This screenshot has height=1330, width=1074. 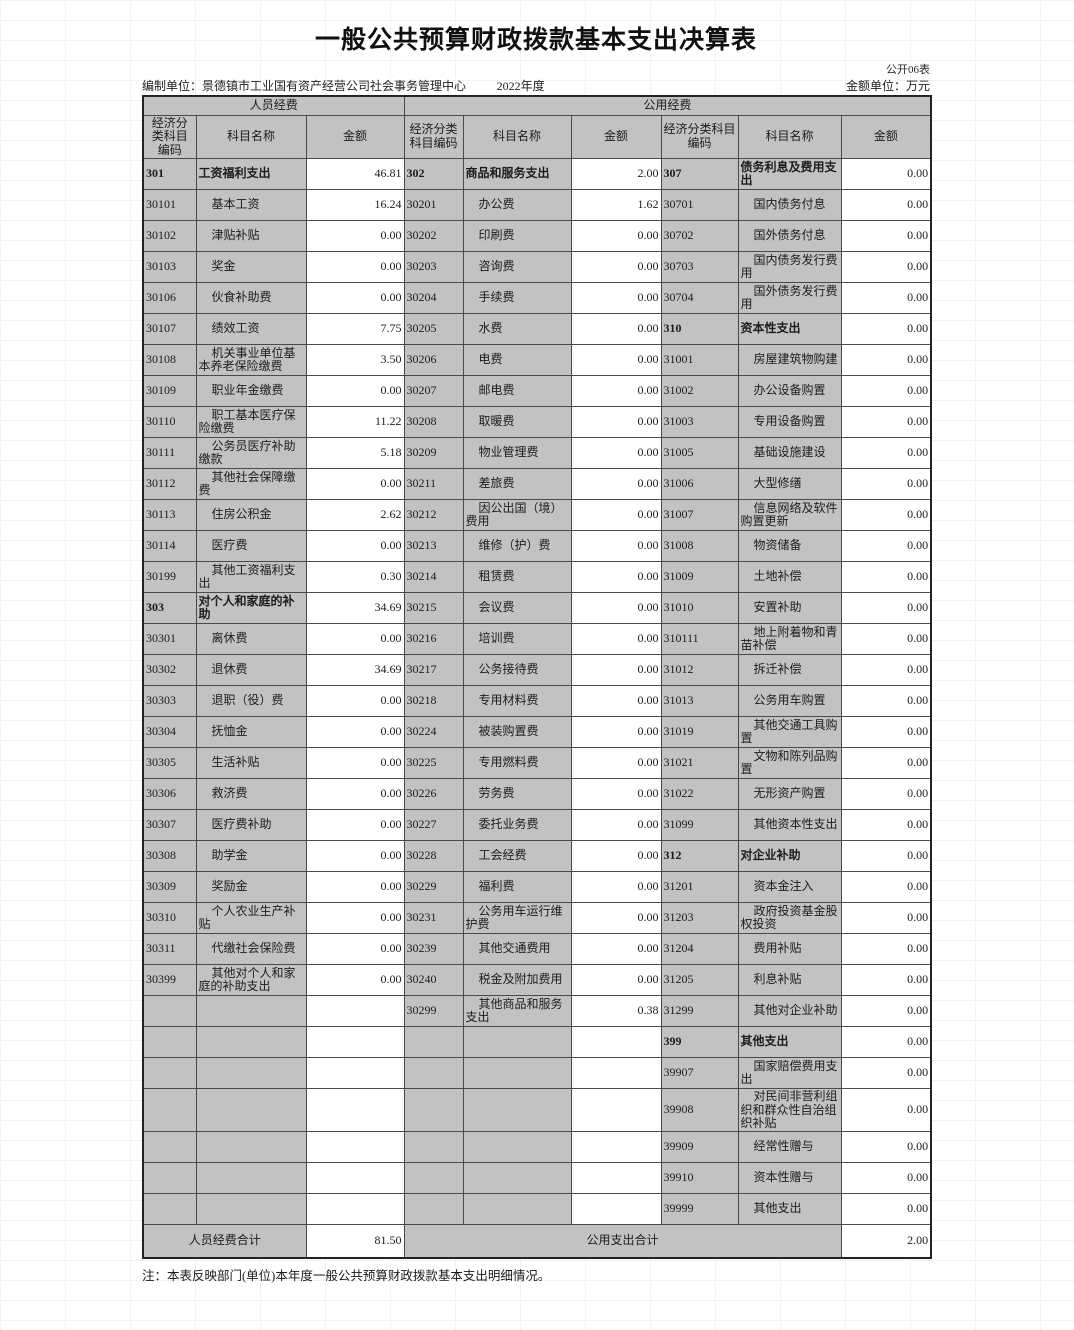 What do you see at coordinates (433, 236) in the screenshot?
I see `economic-code-cell: 30202` at bounding box center [433, 236].